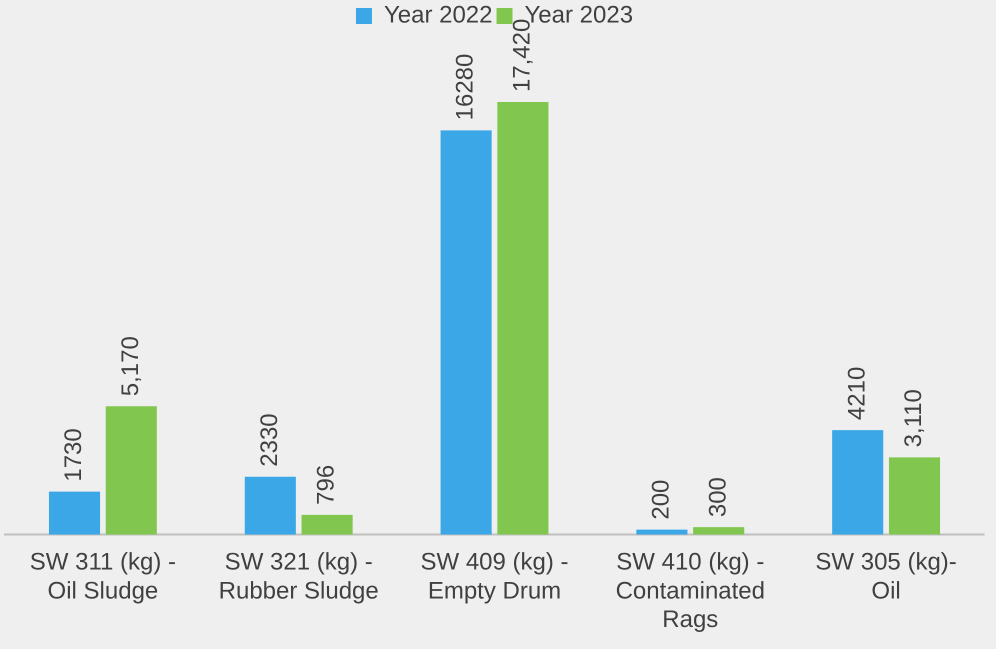 Image resolution: width=996 pixels, height=649 pixels. What do you see at coordinates (718, 497) in the screenshot?
I see `data-label: 300` at bounding box center [718, 497].